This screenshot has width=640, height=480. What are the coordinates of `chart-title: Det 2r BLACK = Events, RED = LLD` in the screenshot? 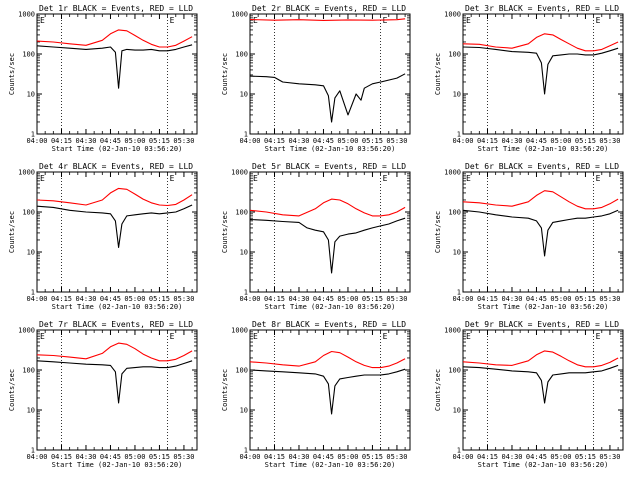 It's located at (329, 8).